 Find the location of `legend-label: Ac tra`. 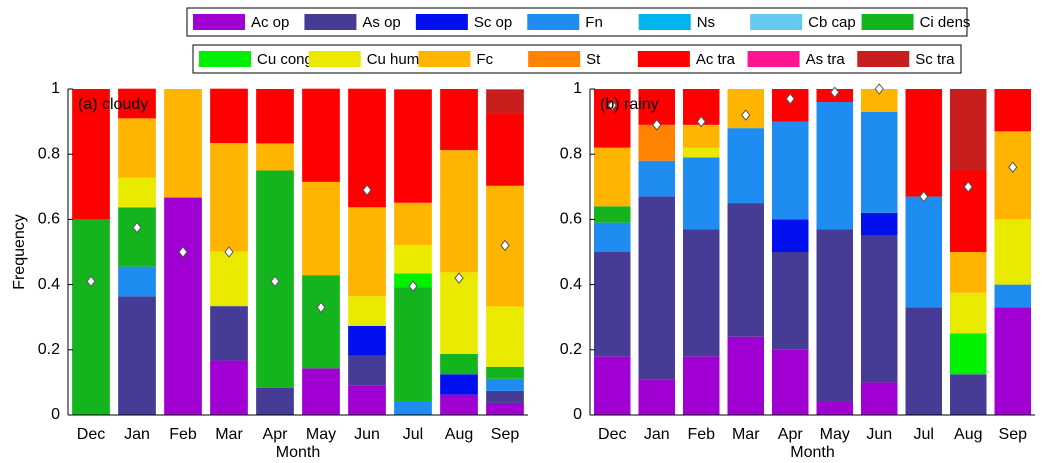

legend-label: Ac tra is located at coordinates (716, 59).